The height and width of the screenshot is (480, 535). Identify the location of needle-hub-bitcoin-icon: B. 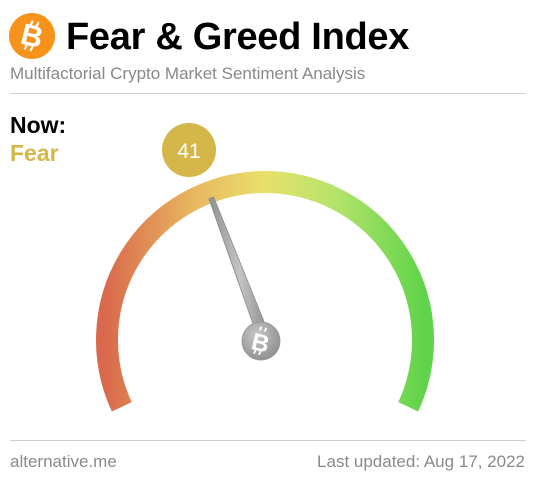
(261, 341).